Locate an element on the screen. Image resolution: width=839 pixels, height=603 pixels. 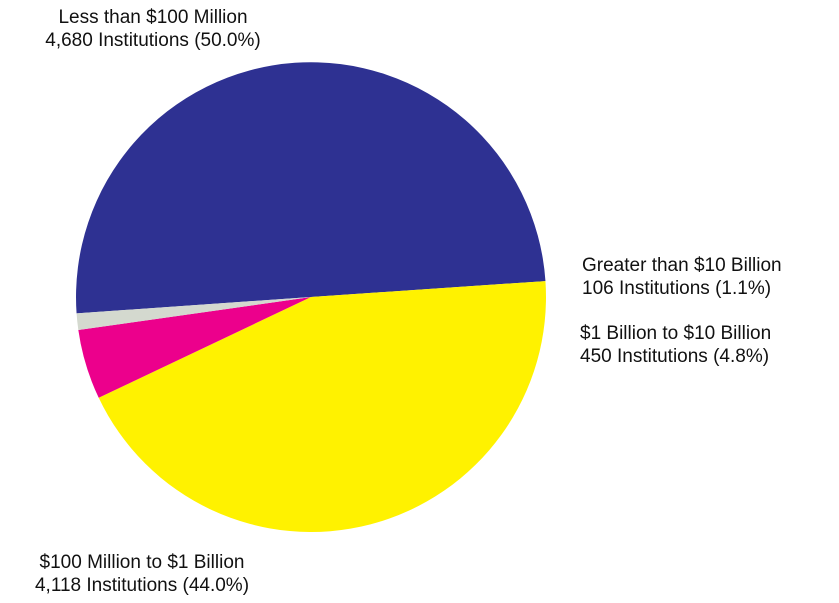
slice-1-billion-to-10-billion is located at coordinates (194, 347).